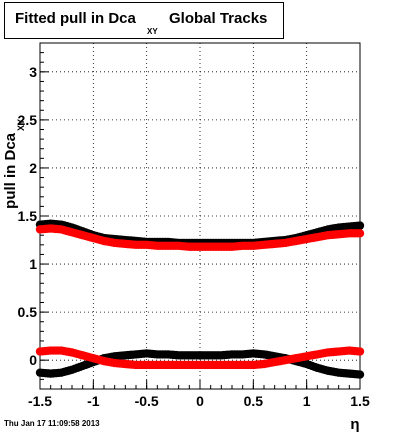 This screenshot has width=400, height=433. I want to click on x-tick-label: -0.5, so click(147, 401).